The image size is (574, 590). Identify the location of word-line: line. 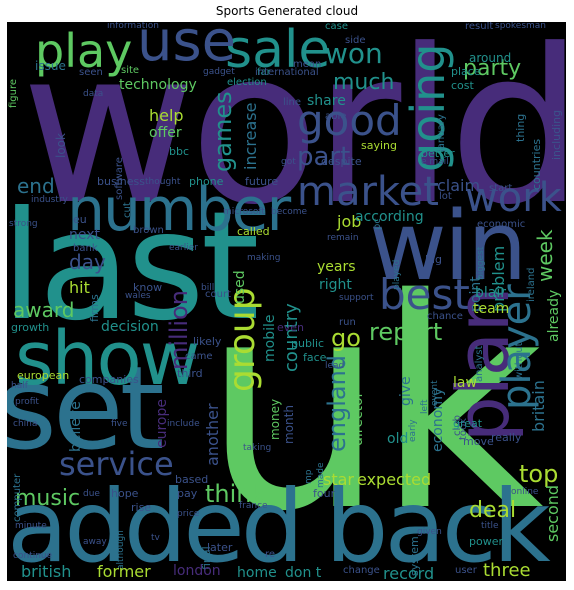
(292, 102).